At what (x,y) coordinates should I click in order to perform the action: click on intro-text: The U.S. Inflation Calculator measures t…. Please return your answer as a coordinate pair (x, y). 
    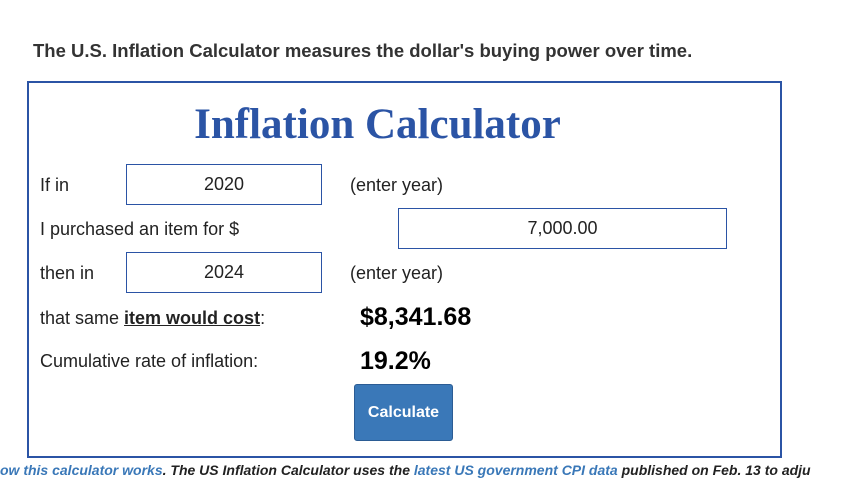
    Looking at the image, I should click on (363, 50).